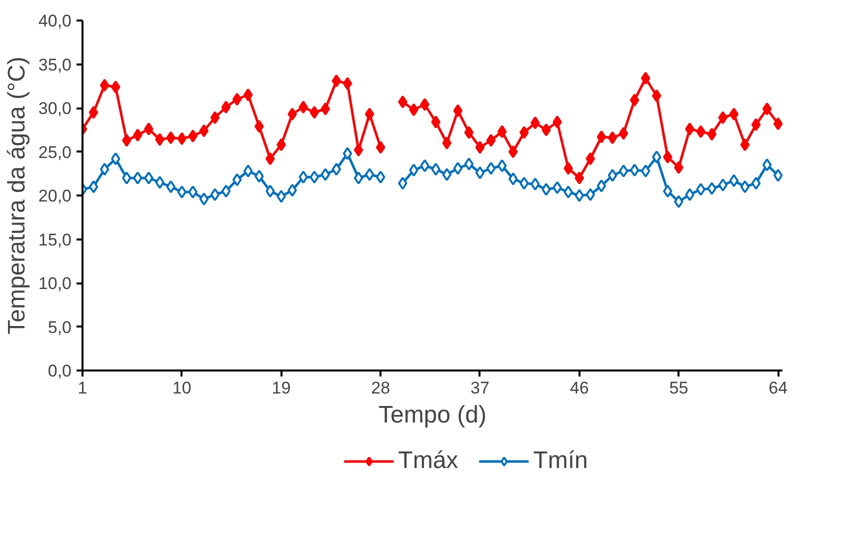 The image size is (859, 557). Describe the element at coordinates (380, 388) in the screenshot. I see `x-tick-label: 28` at that location.